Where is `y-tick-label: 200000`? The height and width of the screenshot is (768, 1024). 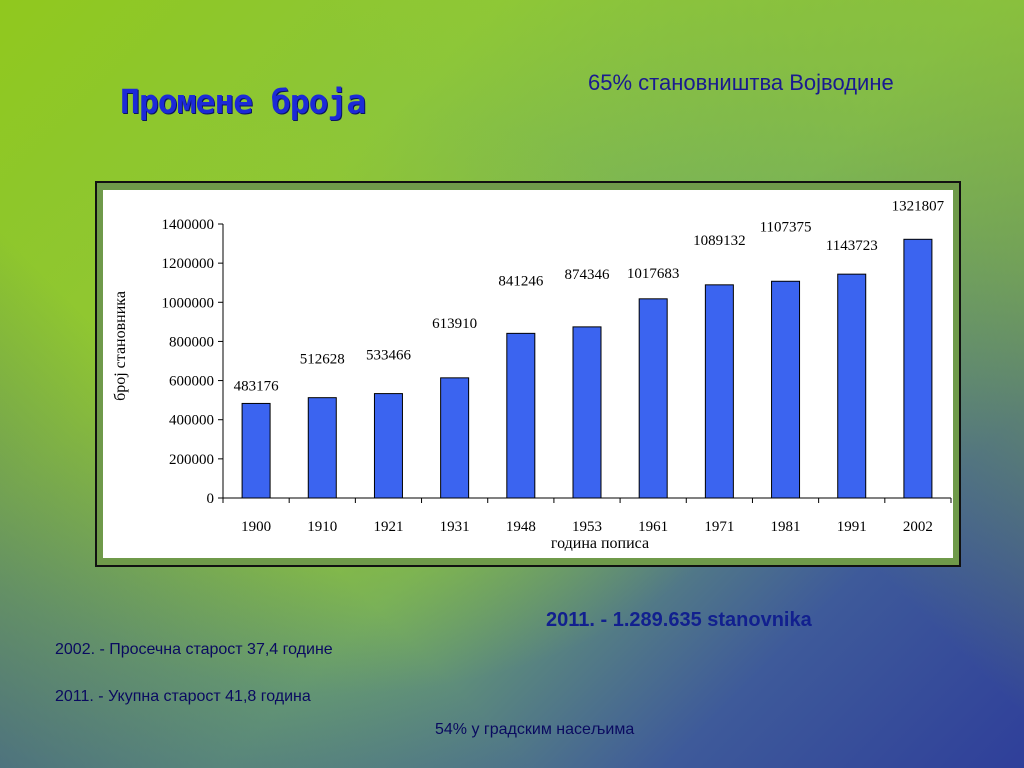 y-tick-label: 200000 is located at coordinates (191, 460).